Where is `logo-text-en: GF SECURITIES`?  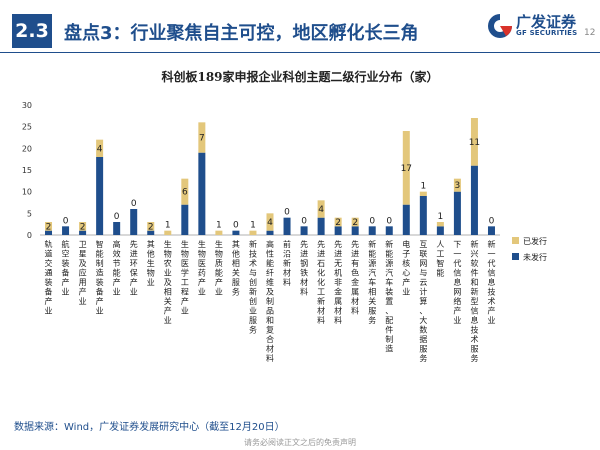 logo-text-en: GF SECURITIES is located at coordinates (547, 33).